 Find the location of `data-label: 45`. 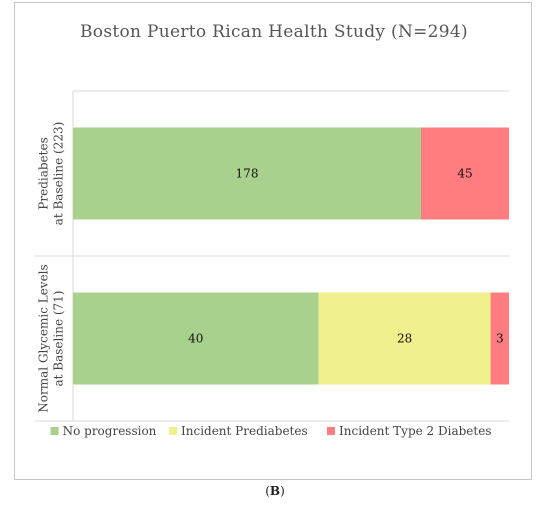

data-label: 45 is located at coordinates (464, 174).